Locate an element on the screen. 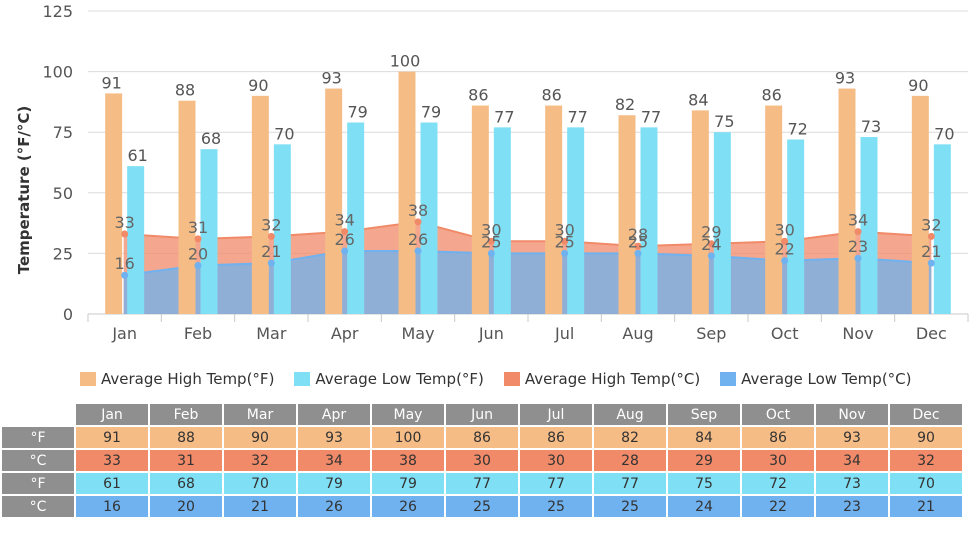 This screenshot has width=980, height=549. table-unit-cell: °F is located at coordinates (38, 437).